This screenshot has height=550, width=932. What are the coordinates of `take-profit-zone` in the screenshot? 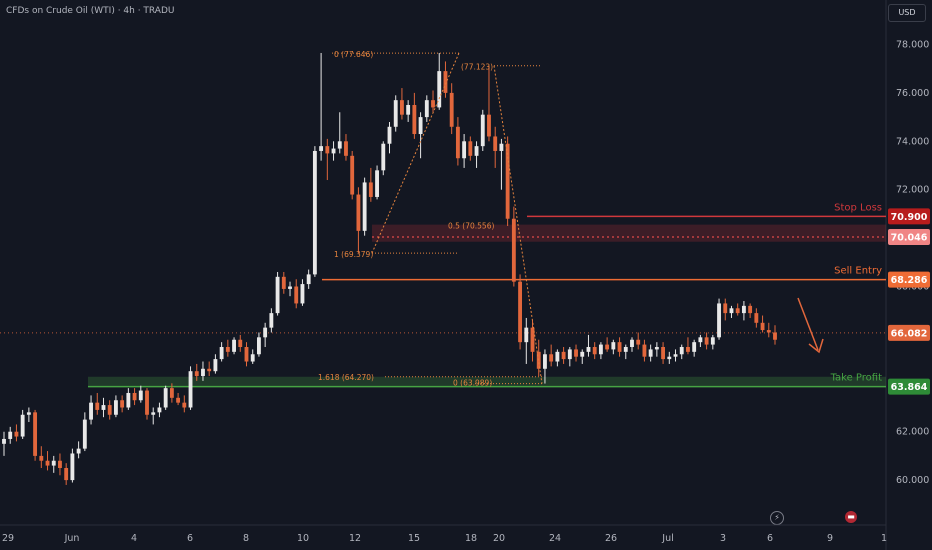 It's located at (487, 381).